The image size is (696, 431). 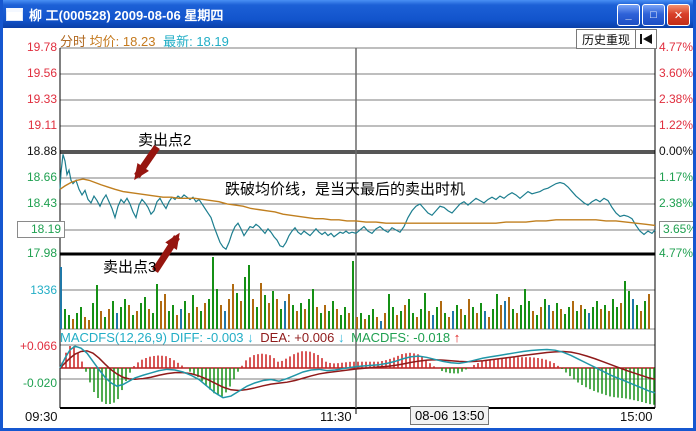 What do you see at coordinates (676, 151) in the screenshot?
I see `percent-axis-label: 0.00%` at bounding box center [676, 151].